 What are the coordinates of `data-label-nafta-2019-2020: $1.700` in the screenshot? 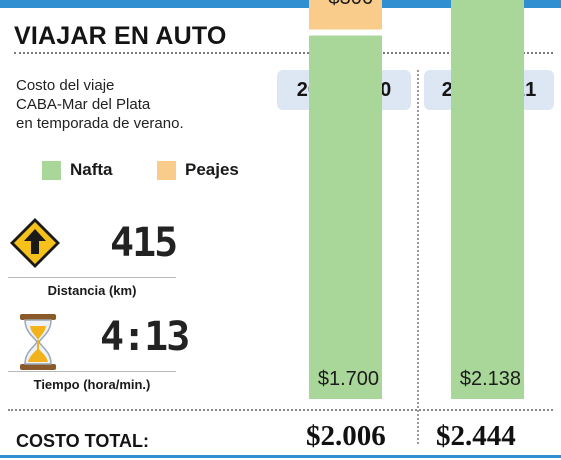 It's located at (348, 379).